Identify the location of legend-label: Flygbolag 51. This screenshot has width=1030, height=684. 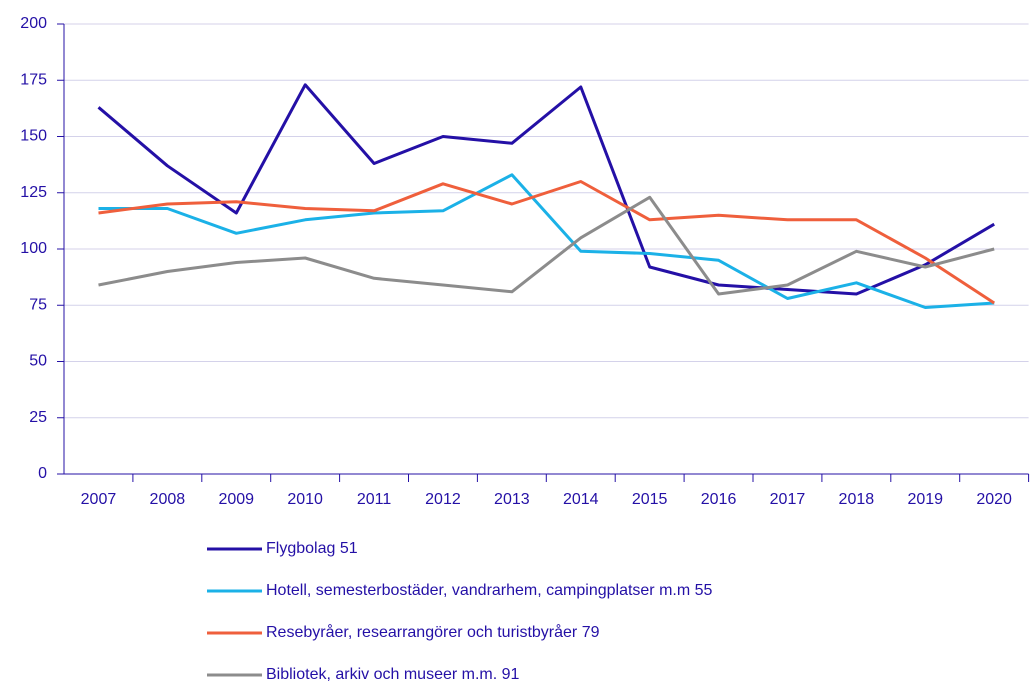
(312, 548).